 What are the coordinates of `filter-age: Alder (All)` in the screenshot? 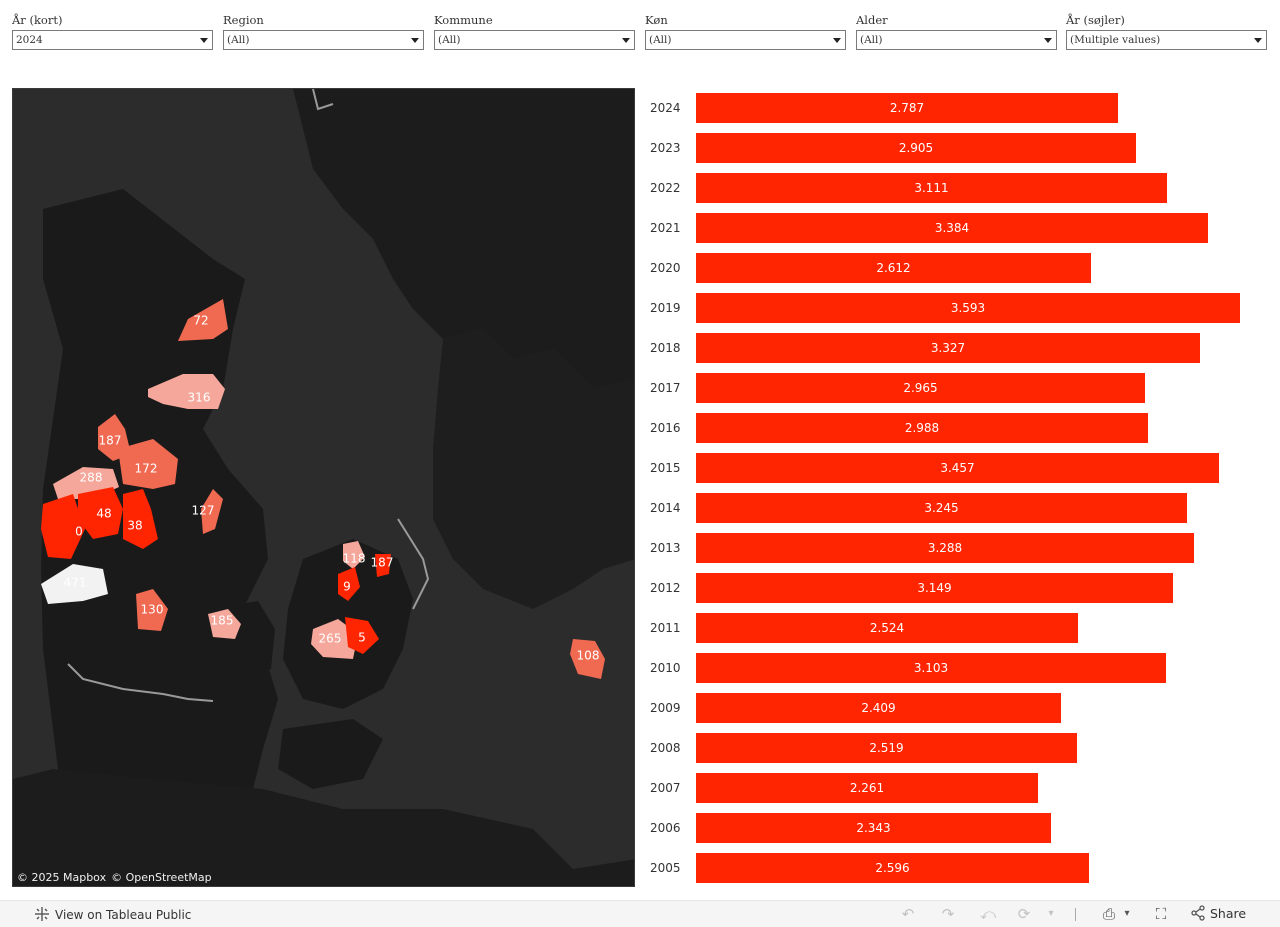 It's located at (956, 31).